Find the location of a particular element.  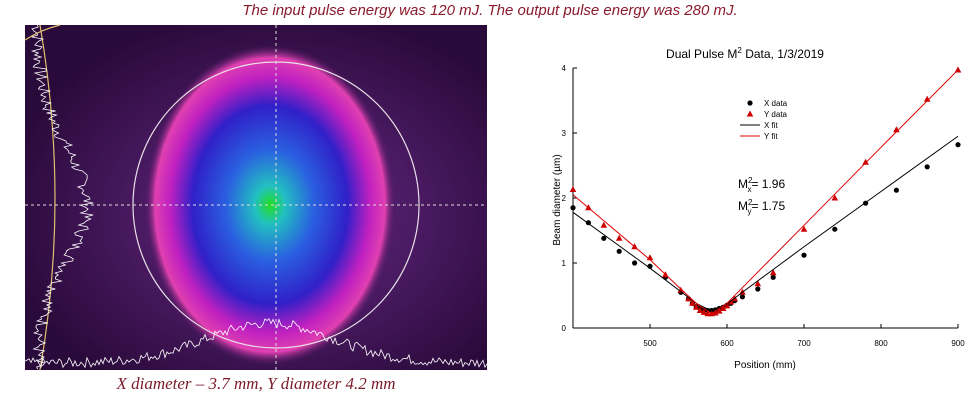

annotation-text: = 1.75 is located at coordinates (768, 206).